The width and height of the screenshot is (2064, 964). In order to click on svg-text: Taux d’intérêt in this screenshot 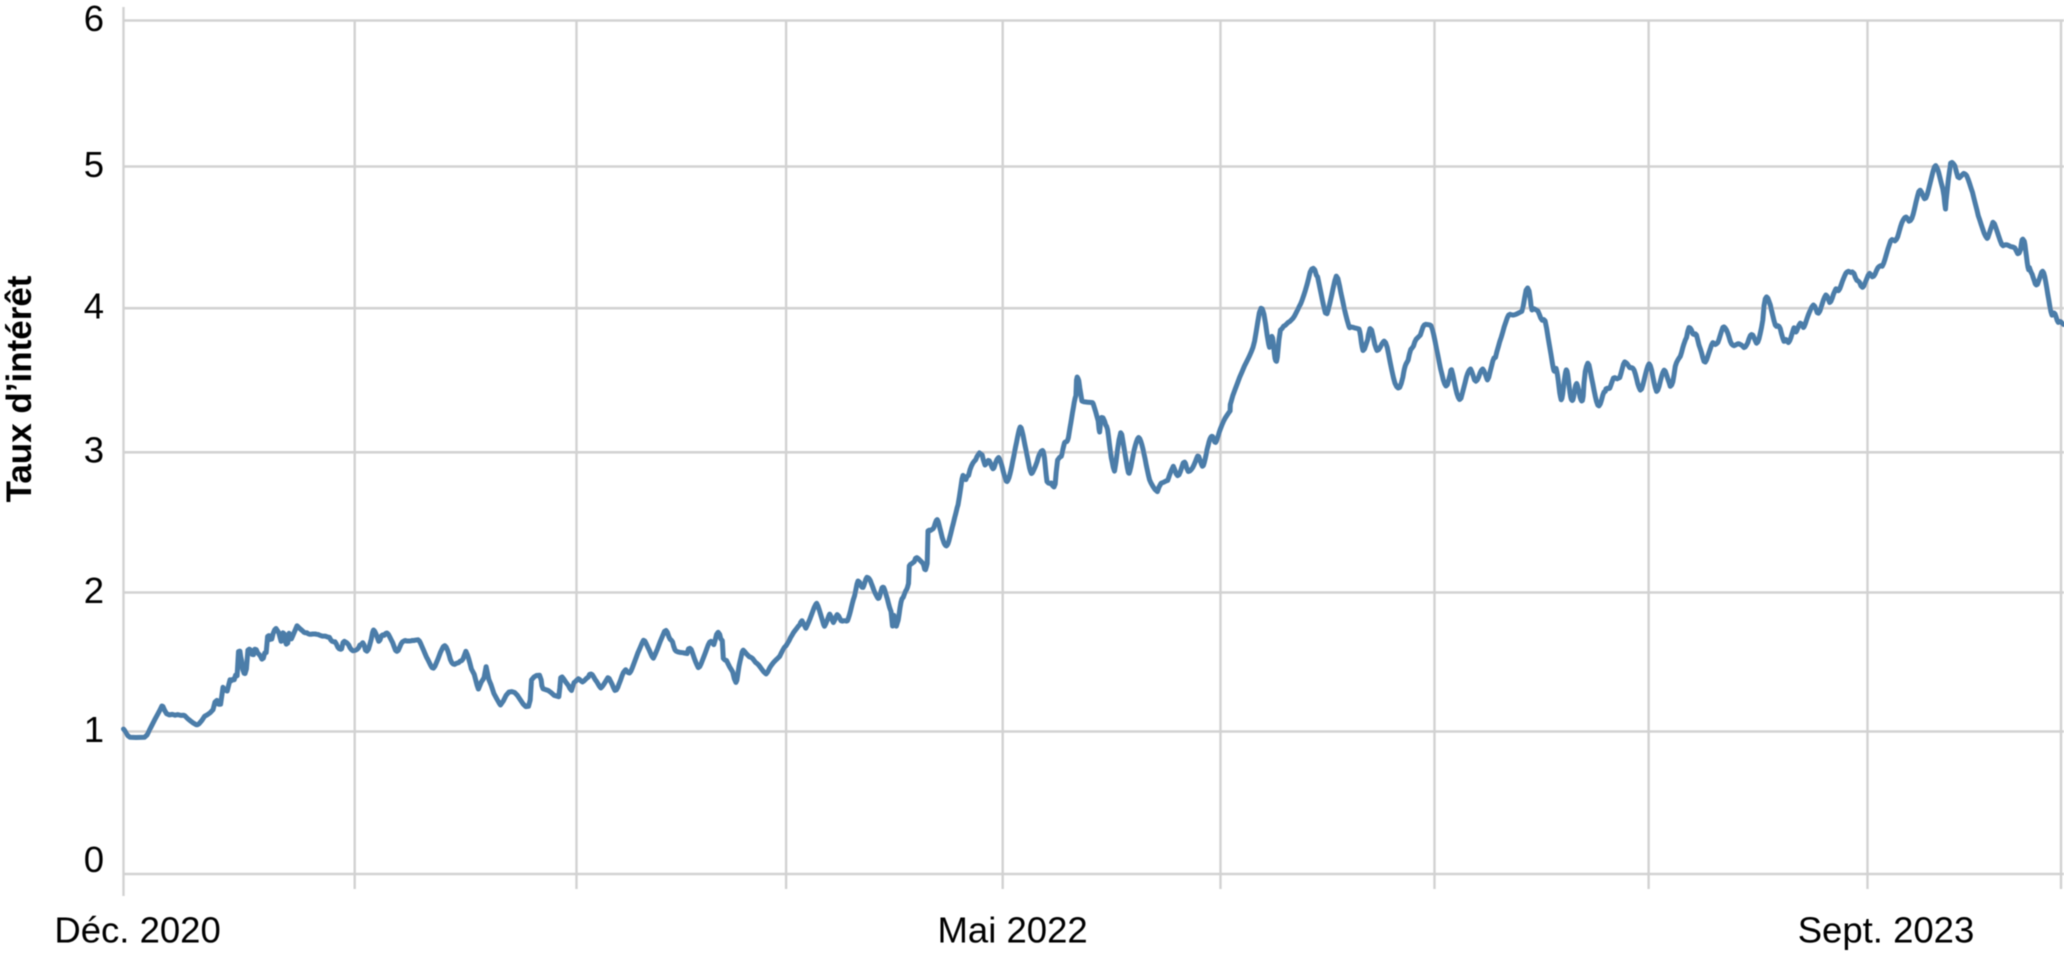, I will do `click(19, 388)`.